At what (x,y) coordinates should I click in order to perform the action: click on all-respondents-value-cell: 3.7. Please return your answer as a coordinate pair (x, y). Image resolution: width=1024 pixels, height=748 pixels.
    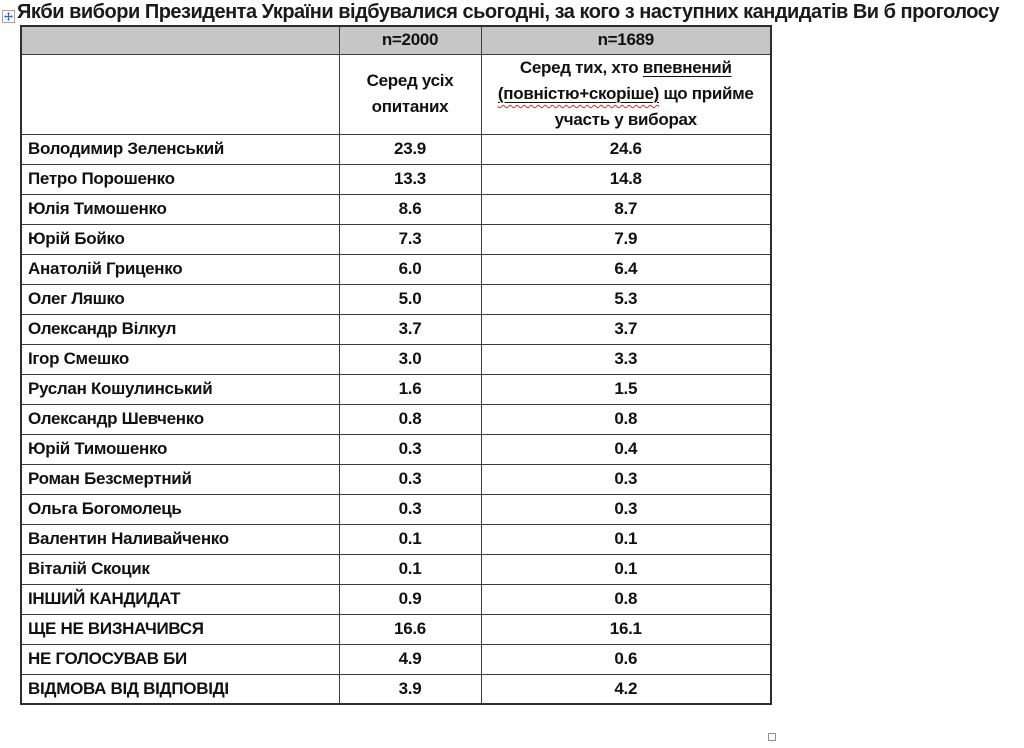
    Looking at the image, I should click on (410, 329).